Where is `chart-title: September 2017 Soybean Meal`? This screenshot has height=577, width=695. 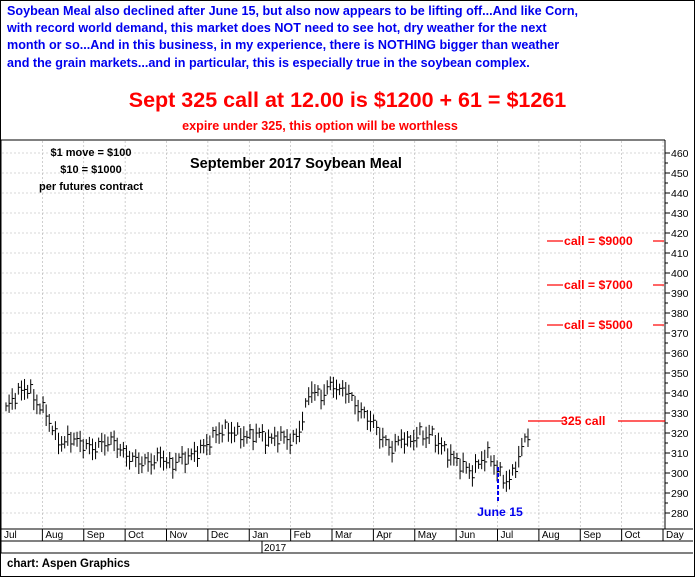 chart-title: September 2017 Soybean Meal is located at coordinates (296, 164).